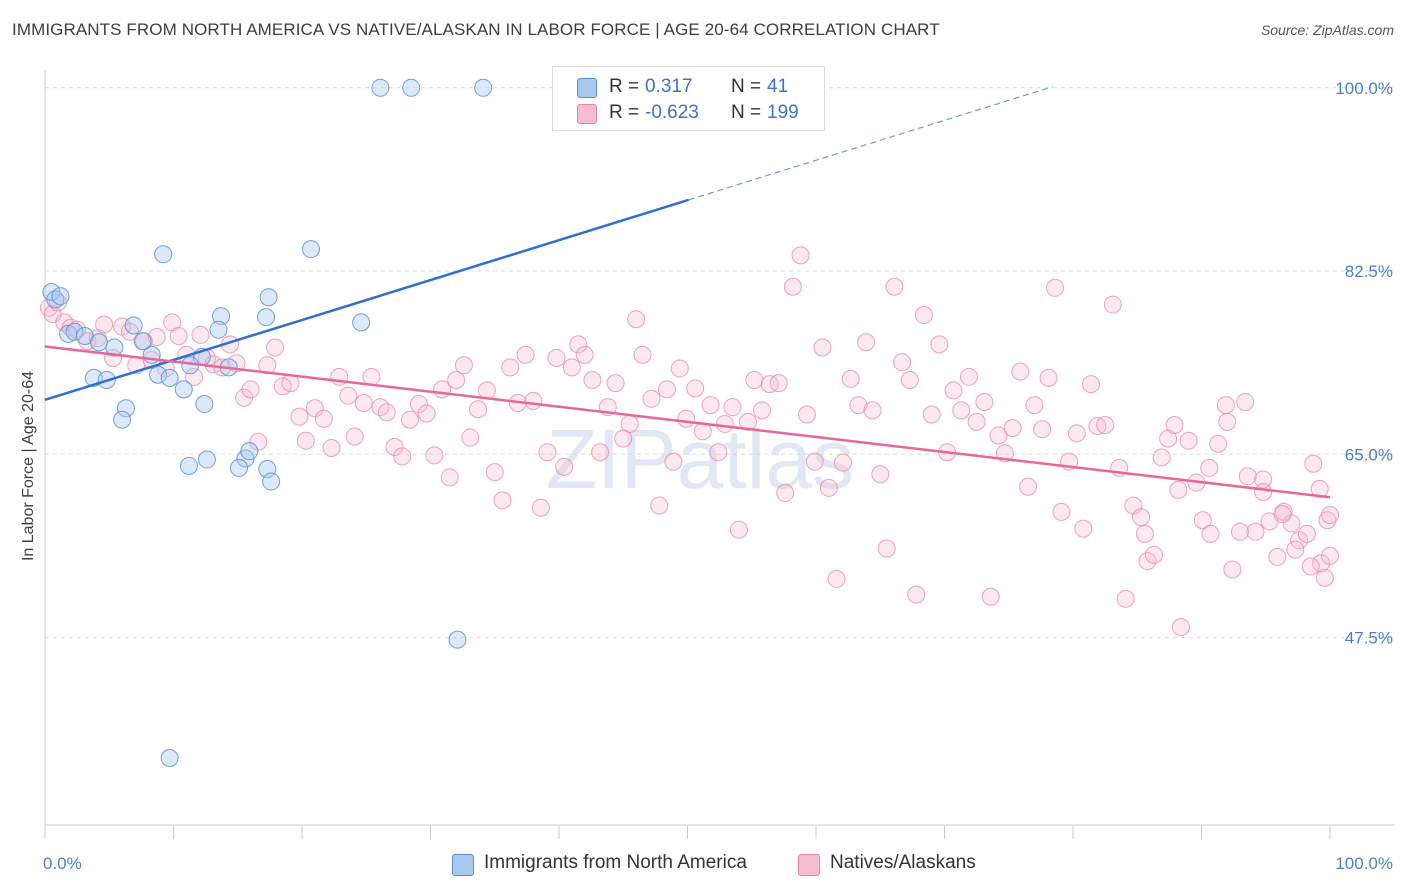 The image size is (1406, 892). I want to click on x-tick-label: 0.0%, so click(62, 863).